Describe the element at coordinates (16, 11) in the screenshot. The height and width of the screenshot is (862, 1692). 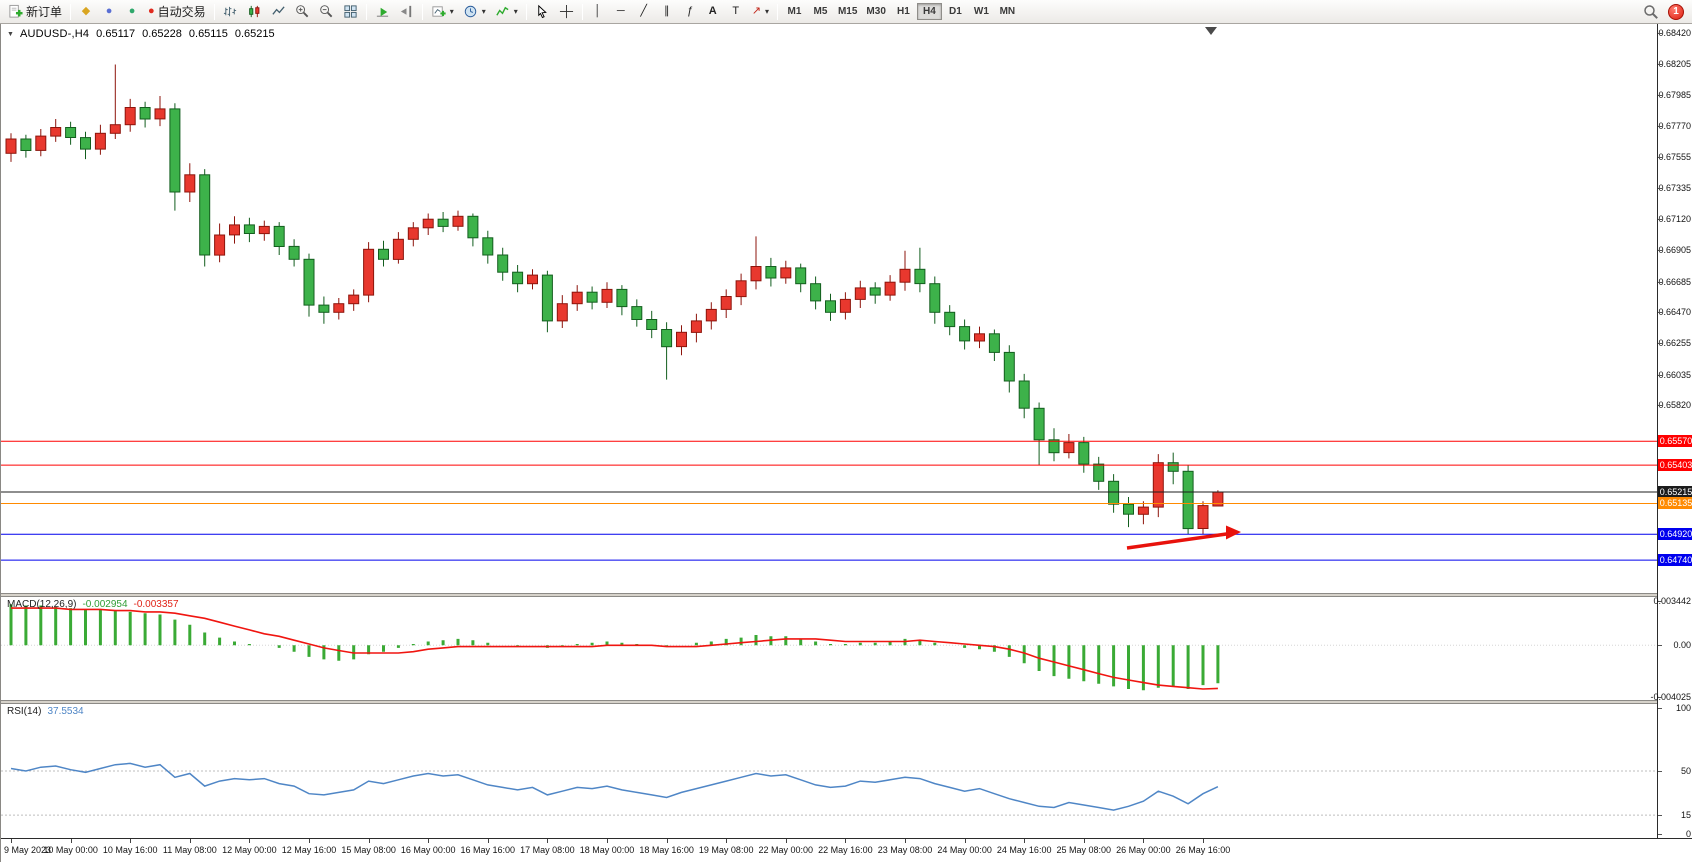
I see `new-order-icon` at that location.